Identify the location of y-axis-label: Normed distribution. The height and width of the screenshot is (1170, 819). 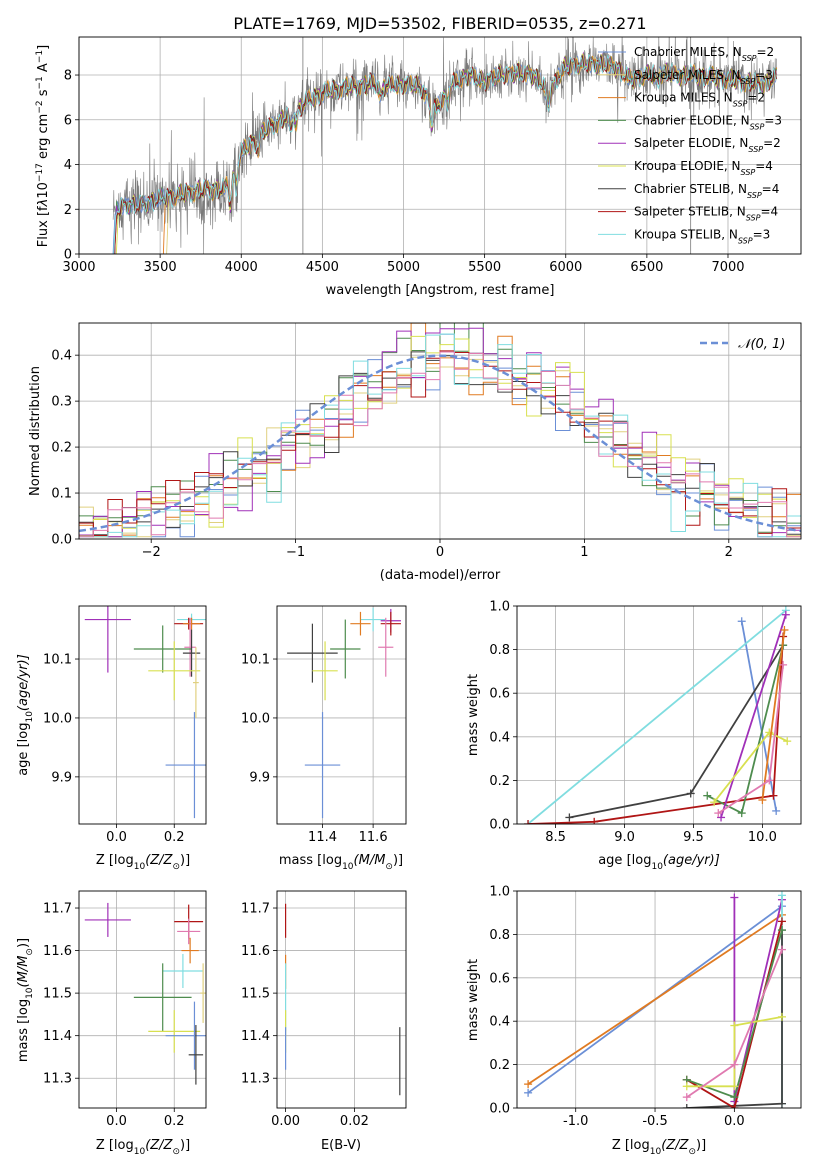
(35, 431).